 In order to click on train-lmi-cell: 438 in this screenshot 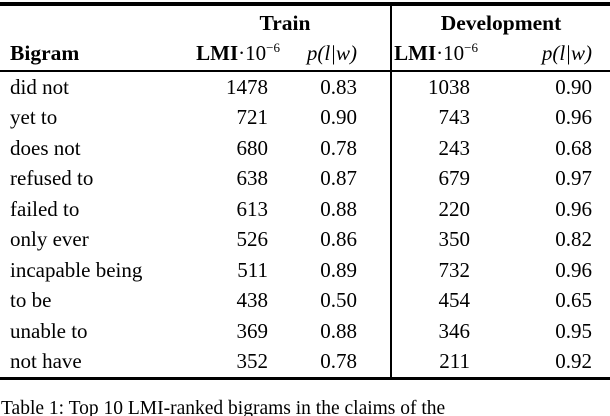, I will do `click(252, 300)`.